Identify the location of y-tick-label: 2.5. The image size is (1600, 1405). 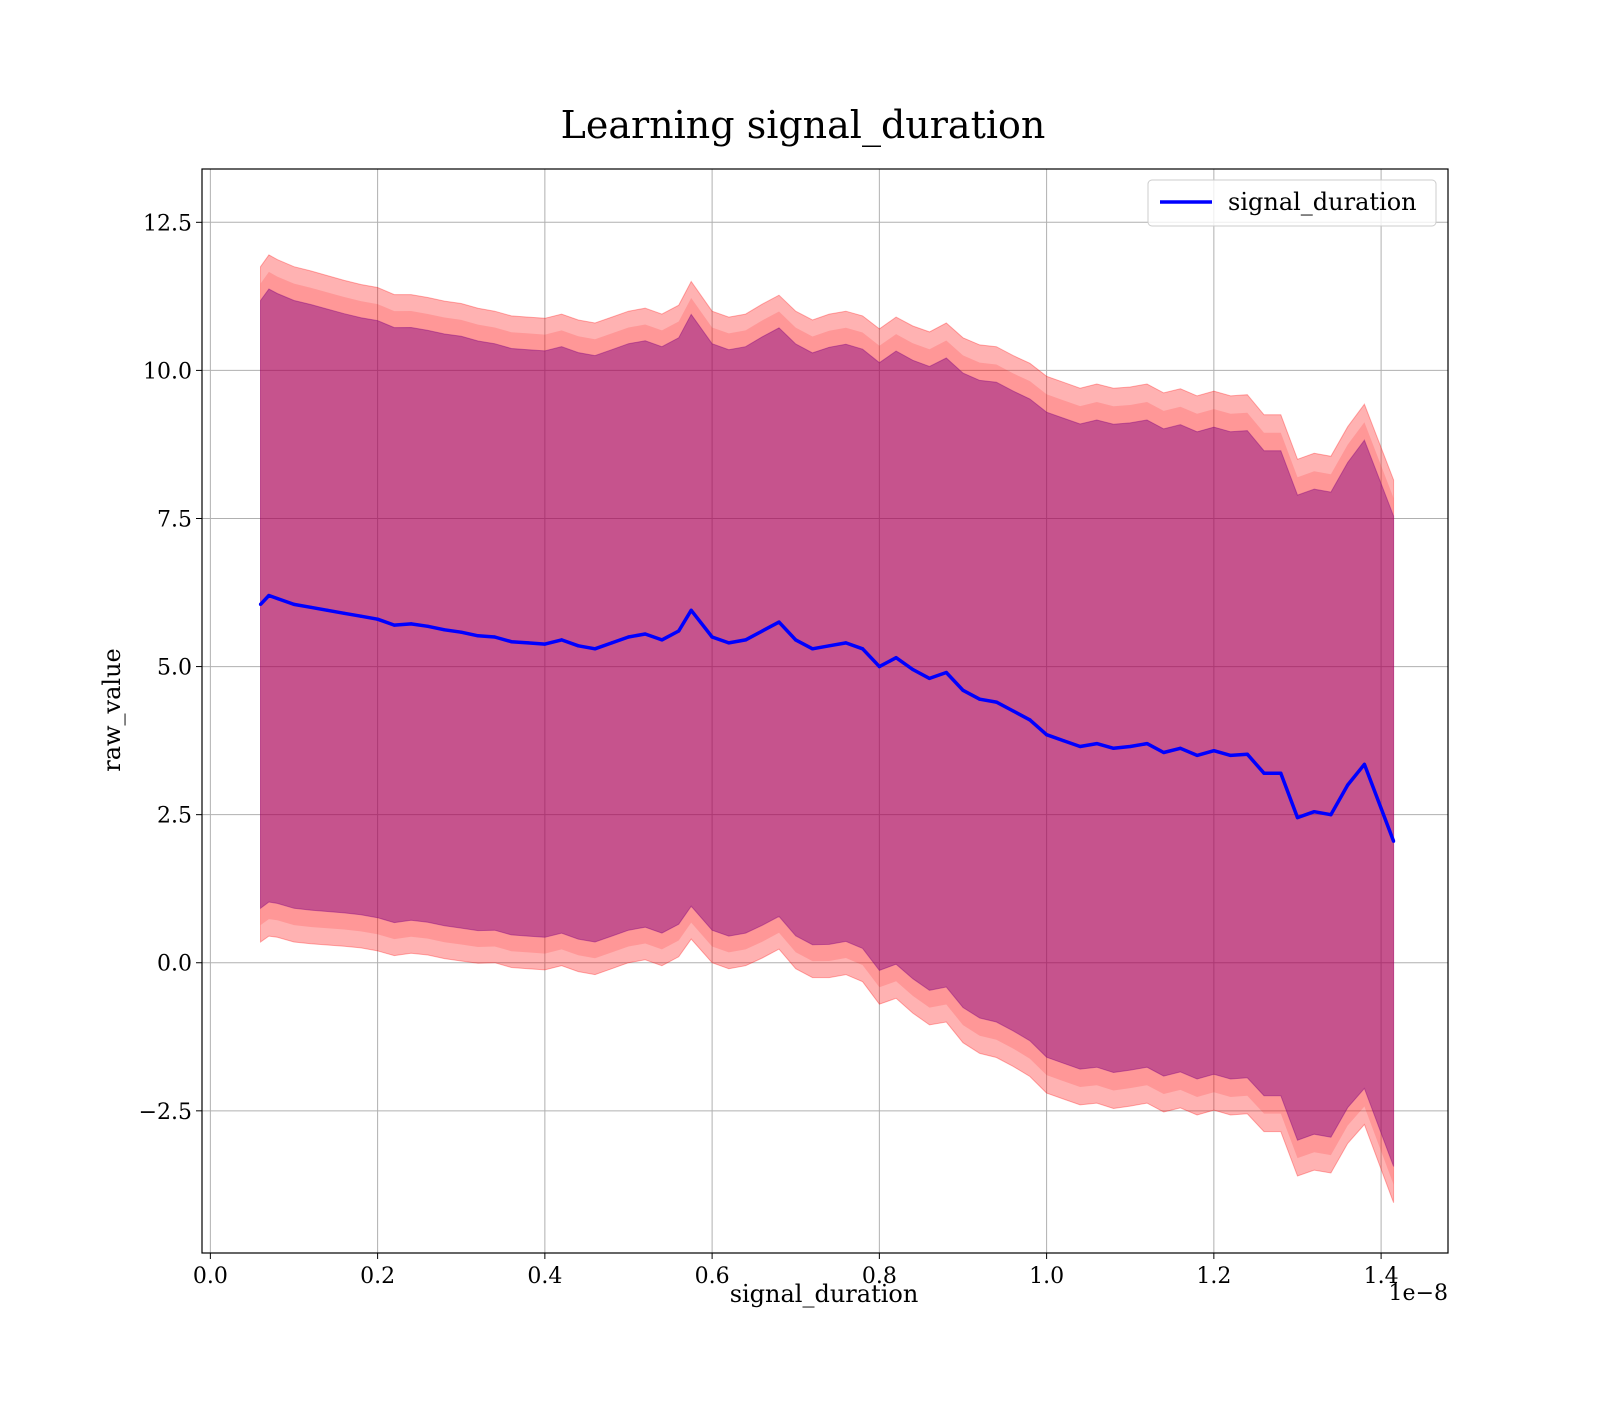
(174, 816).